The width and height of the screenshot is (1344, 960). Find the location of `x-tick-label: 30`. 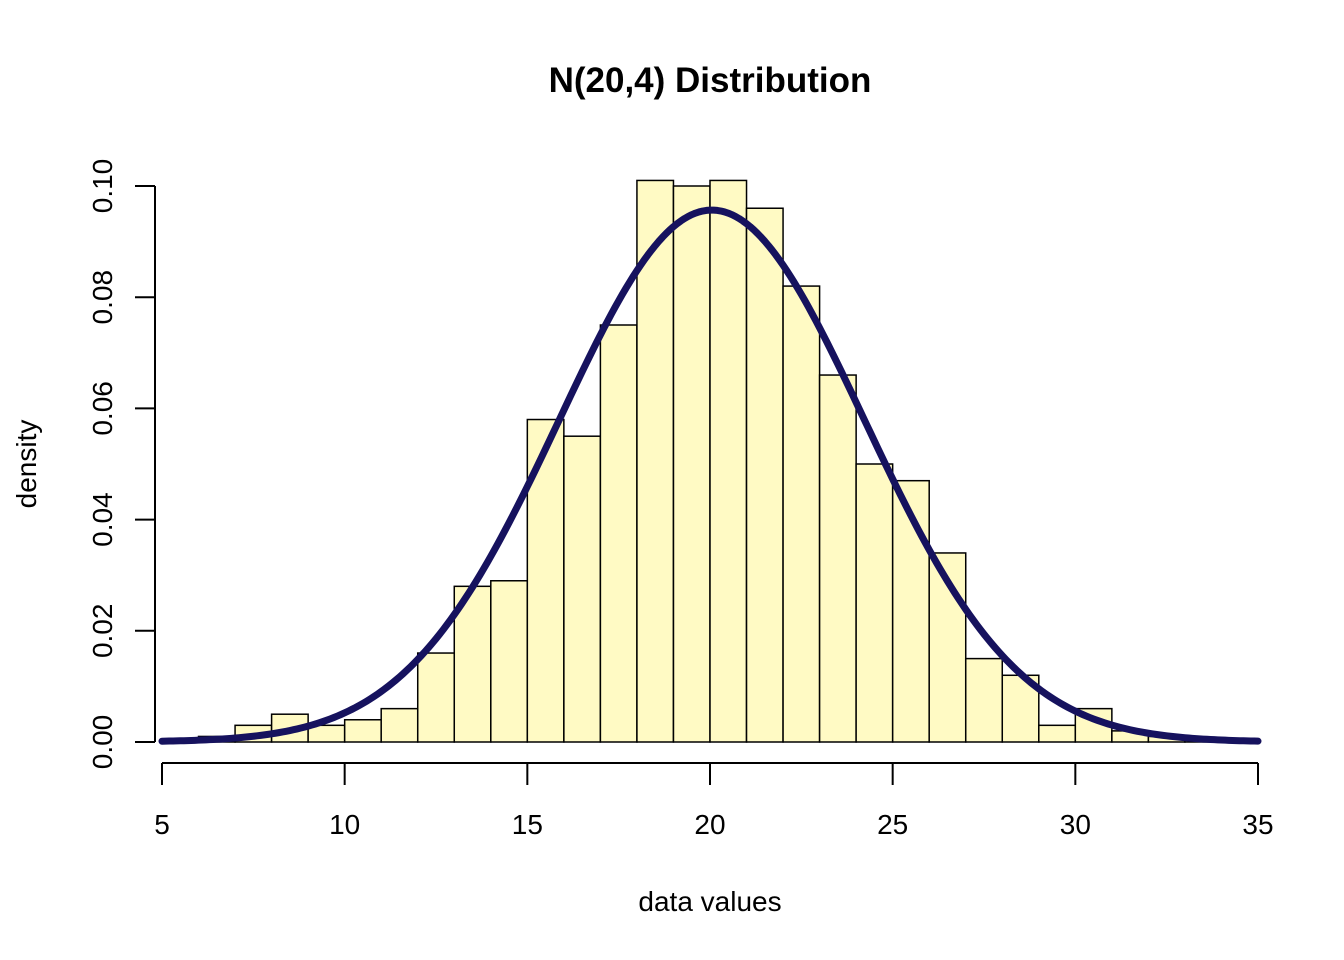

x-tick-label: 30 is located at coordinates (1075, 824).